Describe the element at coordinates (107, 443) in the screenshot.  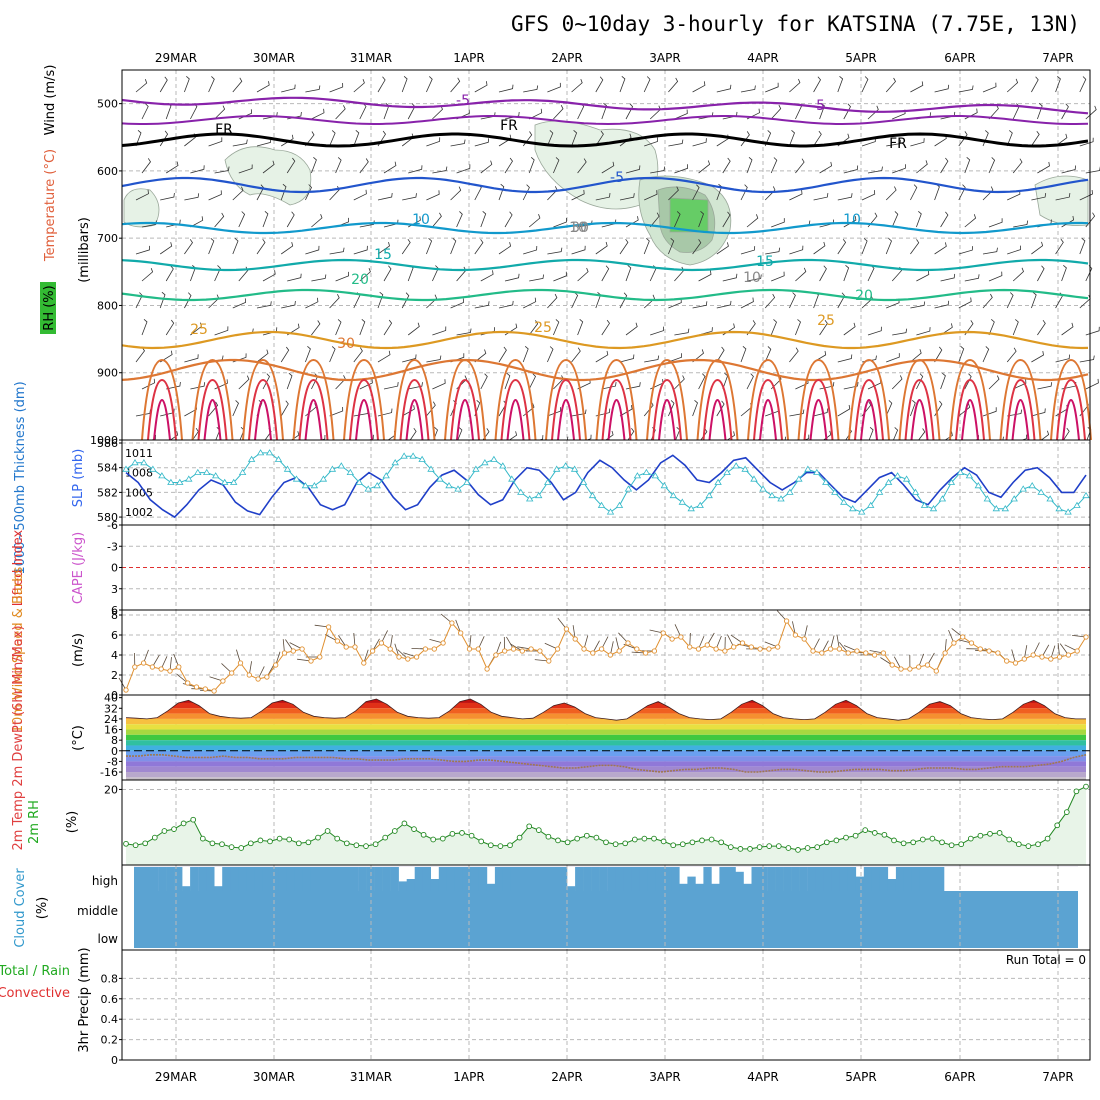
I see `thickness-tick-label: 586` at that location.